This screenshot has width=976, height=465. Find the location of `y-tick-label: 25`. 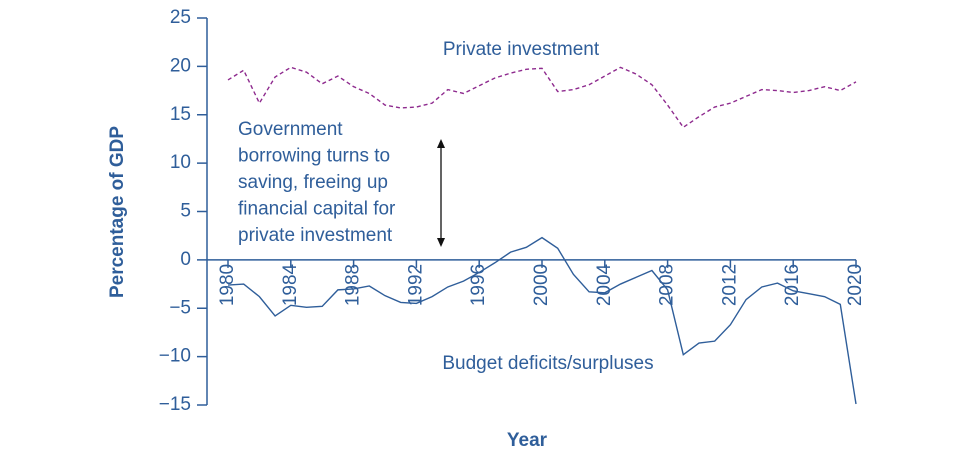

y-tick-label: 25 is located at coordinates (180, 17).